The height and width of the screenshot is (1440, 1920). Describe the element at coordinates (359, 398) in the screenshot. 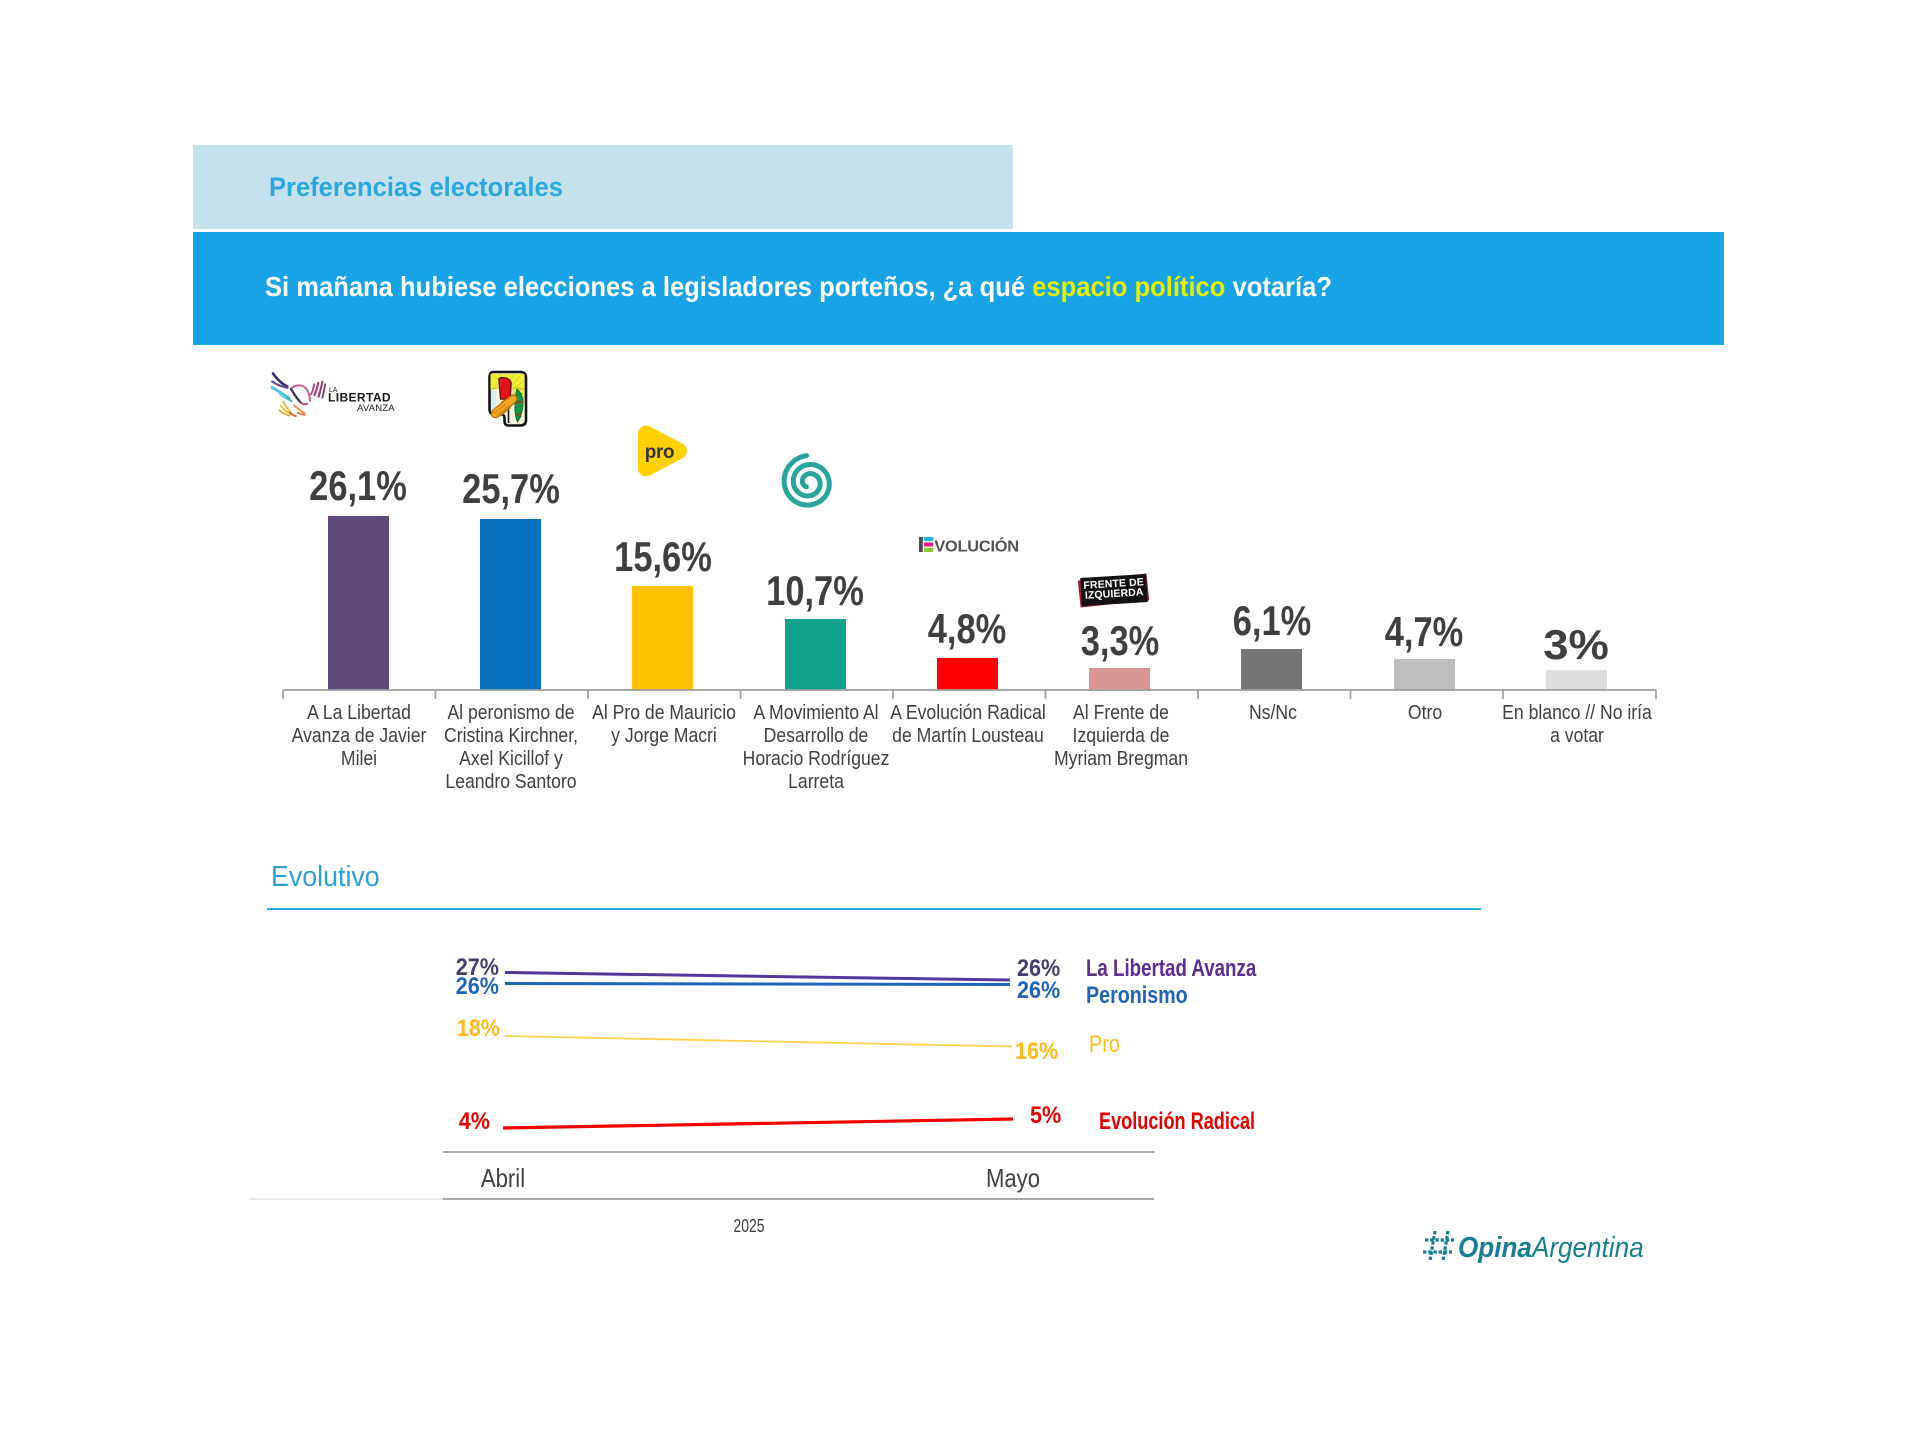

I see `svg-text: LIBERTAD` at that location.